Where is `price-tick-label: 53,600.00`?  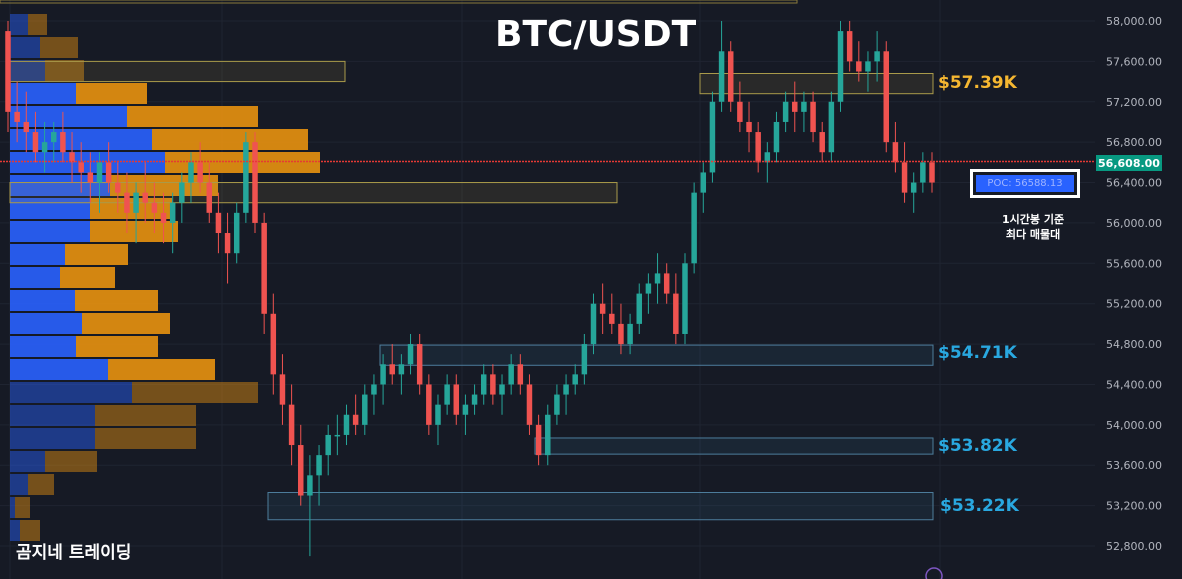 price-tick-label: 53,600.00 is located at coordinates (1134, 465).